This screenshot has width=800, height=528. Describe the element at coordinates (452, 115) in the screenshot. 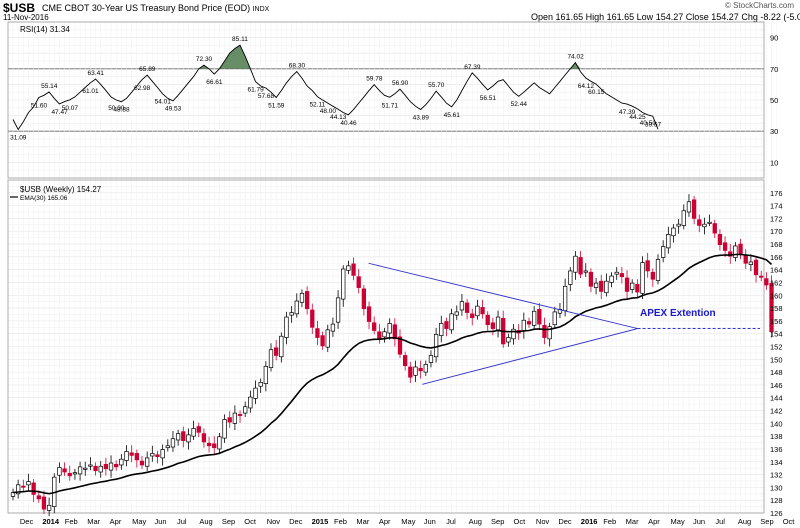

I see `rsi-annotation: 45.61` at that location.